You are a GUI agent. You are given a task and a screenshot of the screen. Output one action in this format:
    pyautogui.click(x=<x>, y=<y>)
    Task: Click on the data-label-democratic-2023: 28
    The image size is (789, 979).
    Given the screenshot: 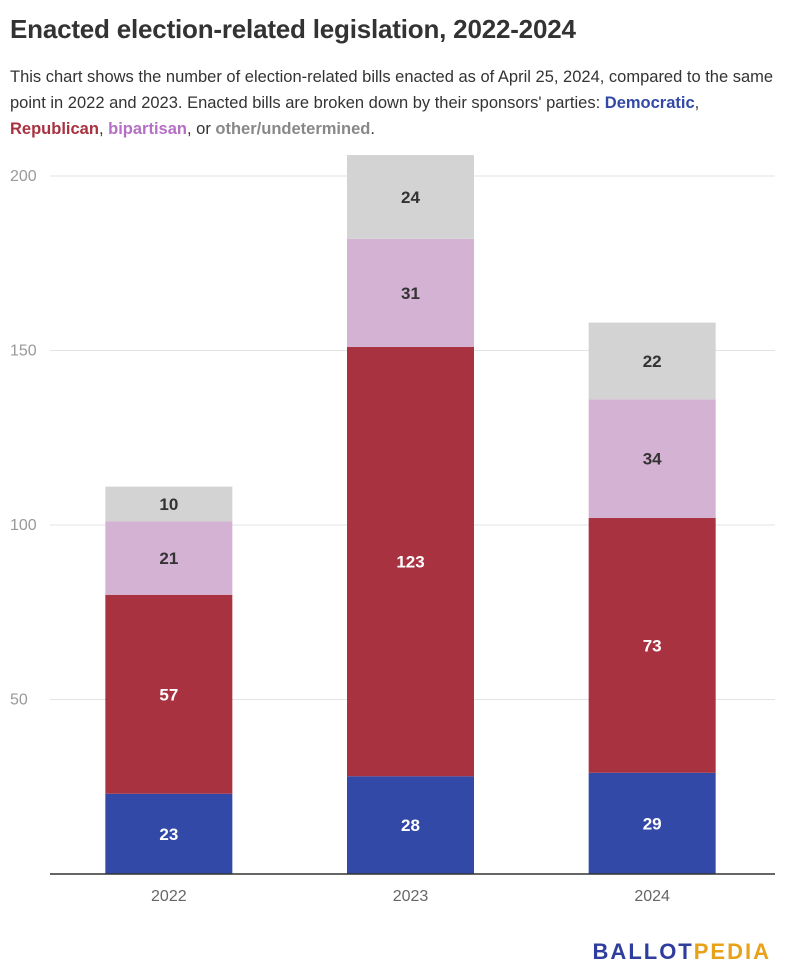 What is the action you would take?
    pyautogui.click(x=410, y=825)
    